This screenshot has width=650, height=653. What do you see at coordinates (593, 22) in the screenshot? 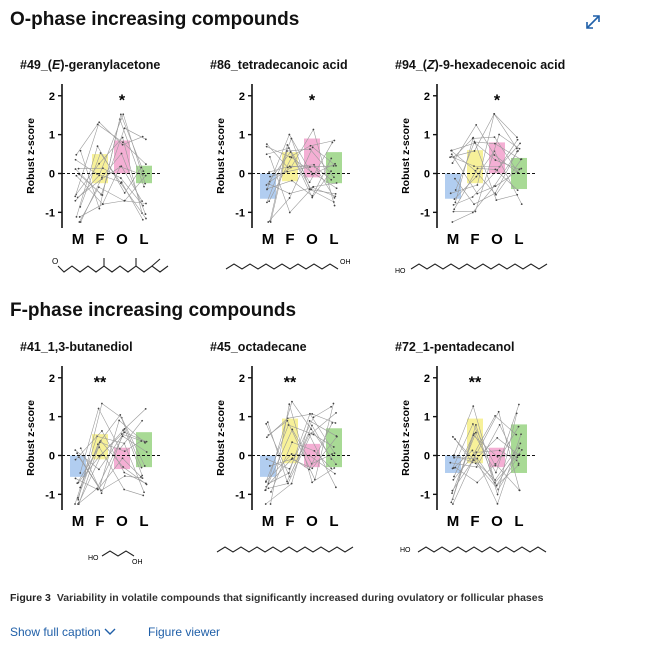
I see `expand-arrows-icon` at bounding box center [593, 22].